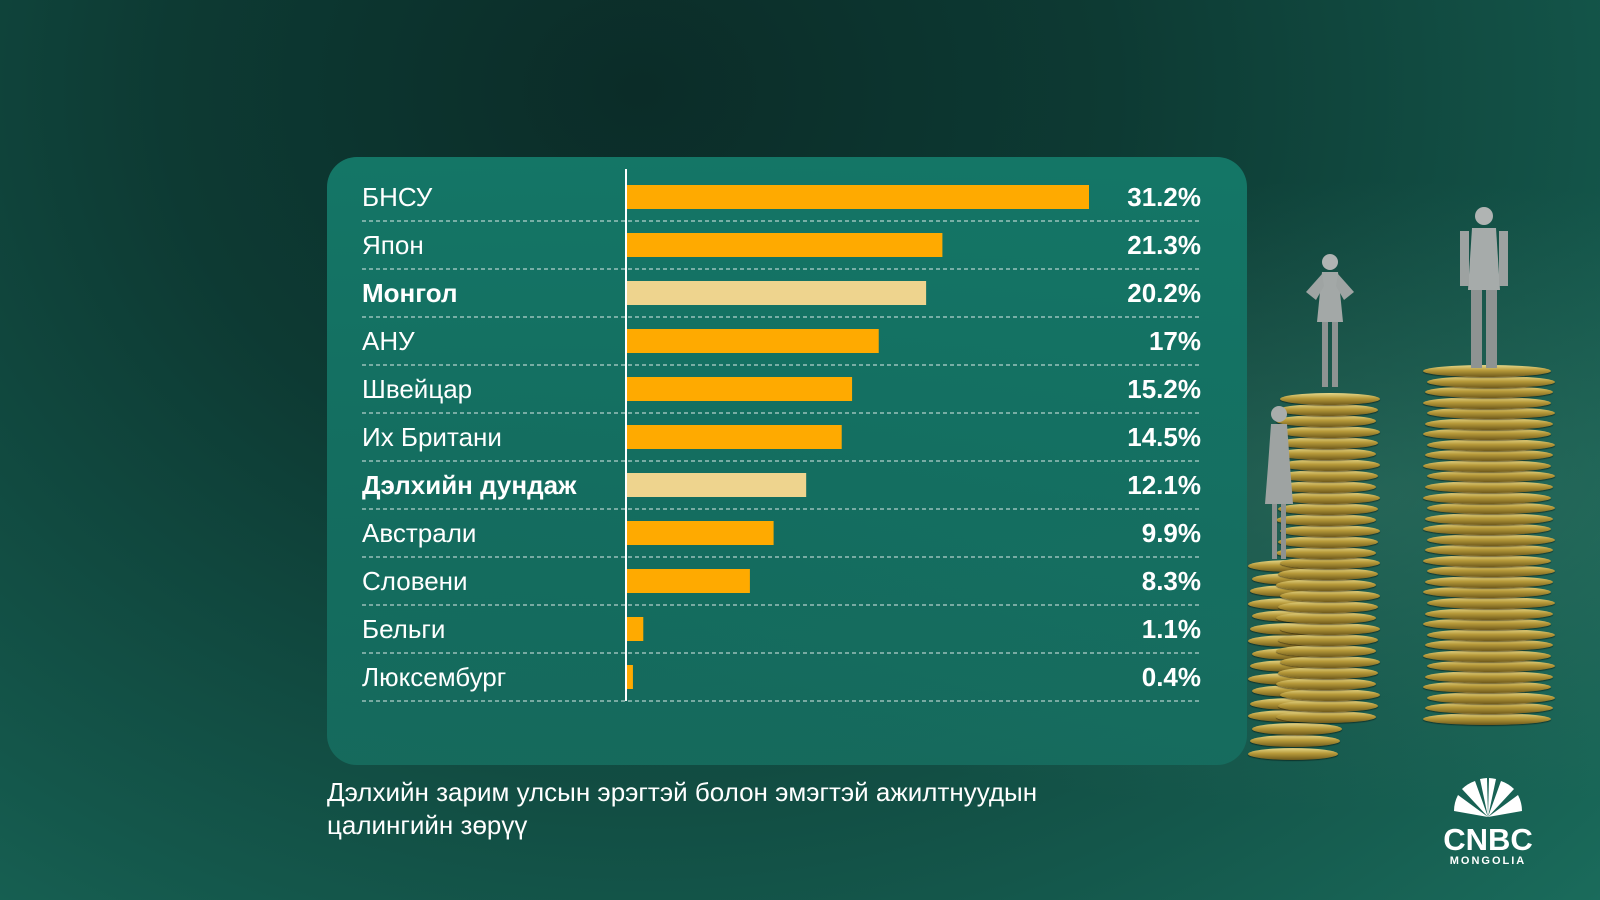 This screenshot has width=1600, height=900. I want to click on businesswoman-figure-icon, so click(1330, 320).